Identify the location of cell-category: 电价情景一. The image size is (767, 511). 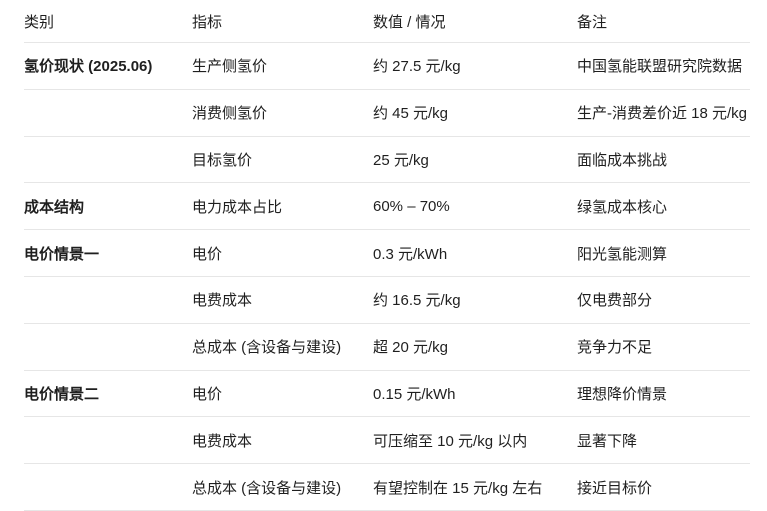
(108, 253).